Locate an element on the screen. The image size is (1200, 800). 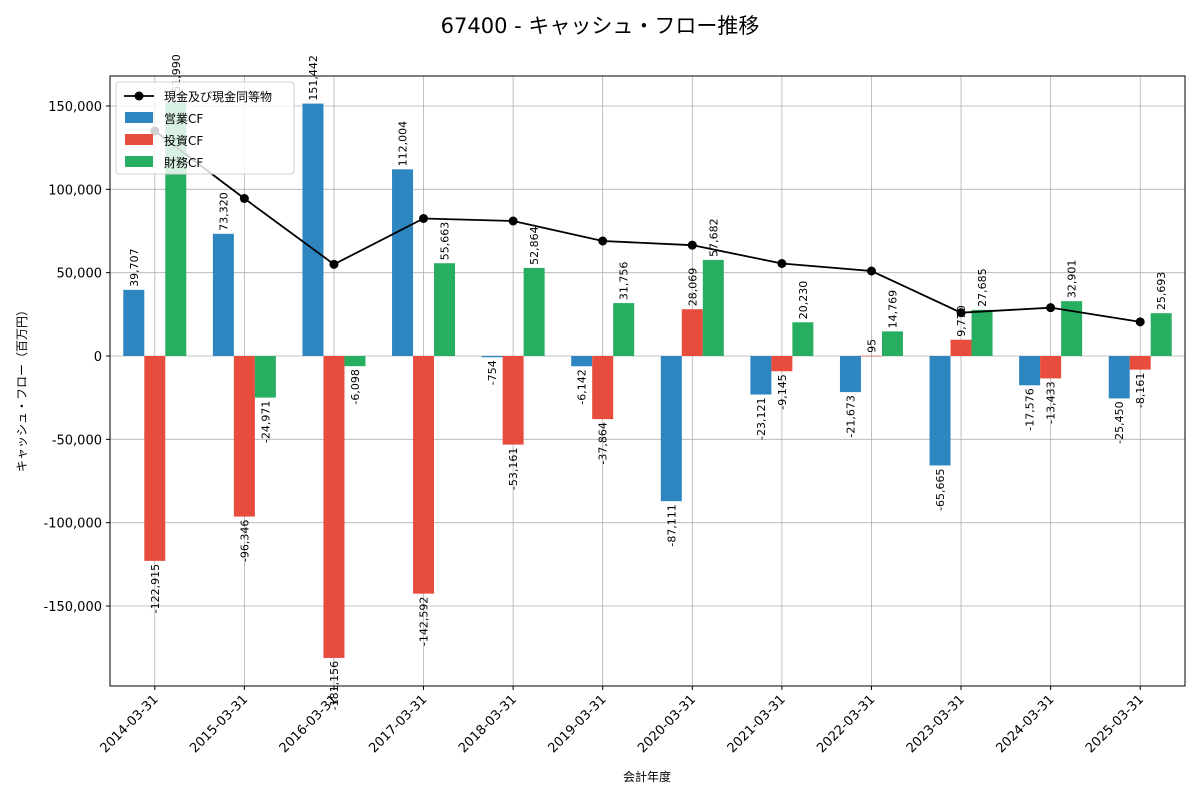
x-tick-label: 2016-03-31 is located at coordinates (309, 724).